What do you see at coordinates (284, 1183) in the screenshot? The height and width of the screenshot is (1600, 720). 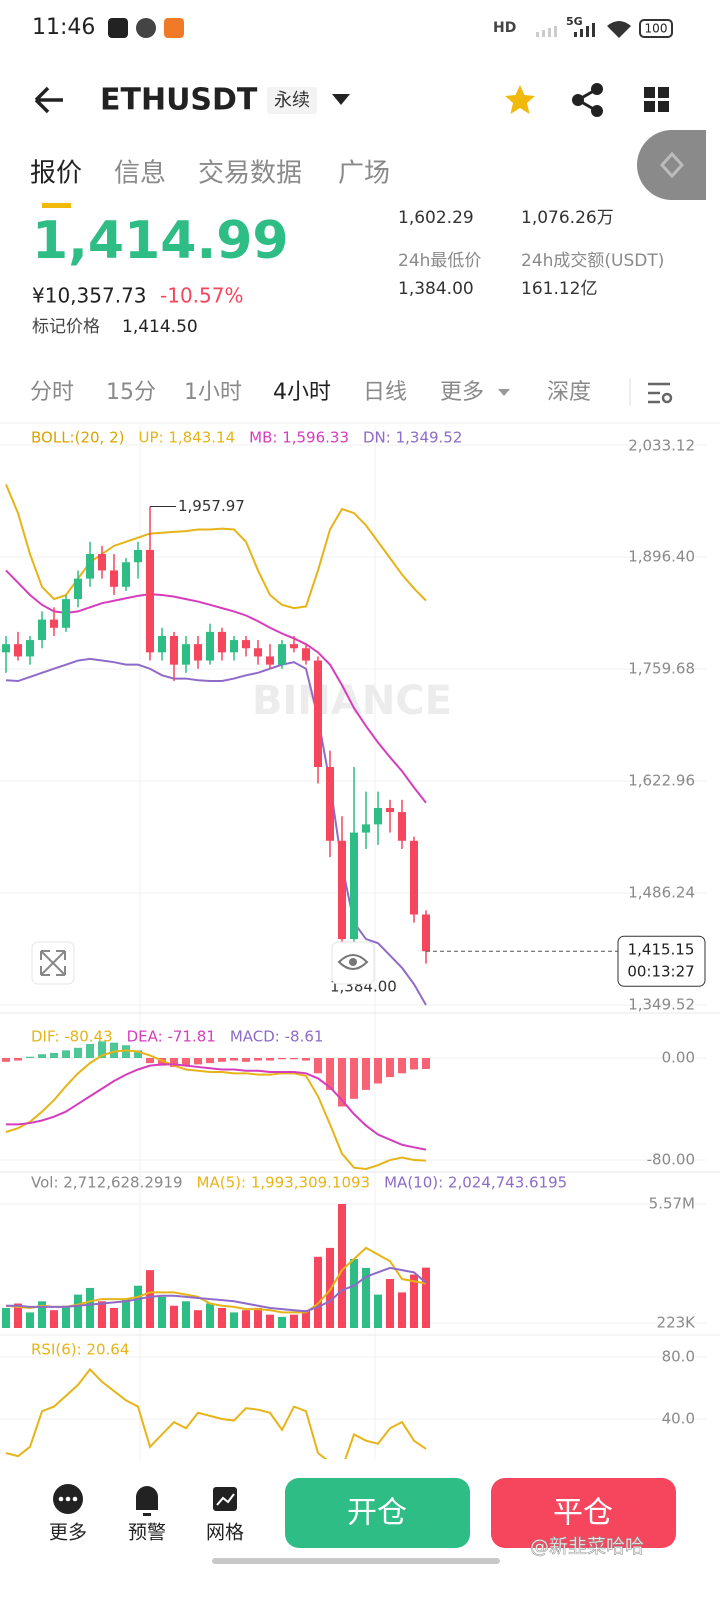 I see `legend-entry: MA(5): 1,993,309.1093` at bounding box center [284, 1183].